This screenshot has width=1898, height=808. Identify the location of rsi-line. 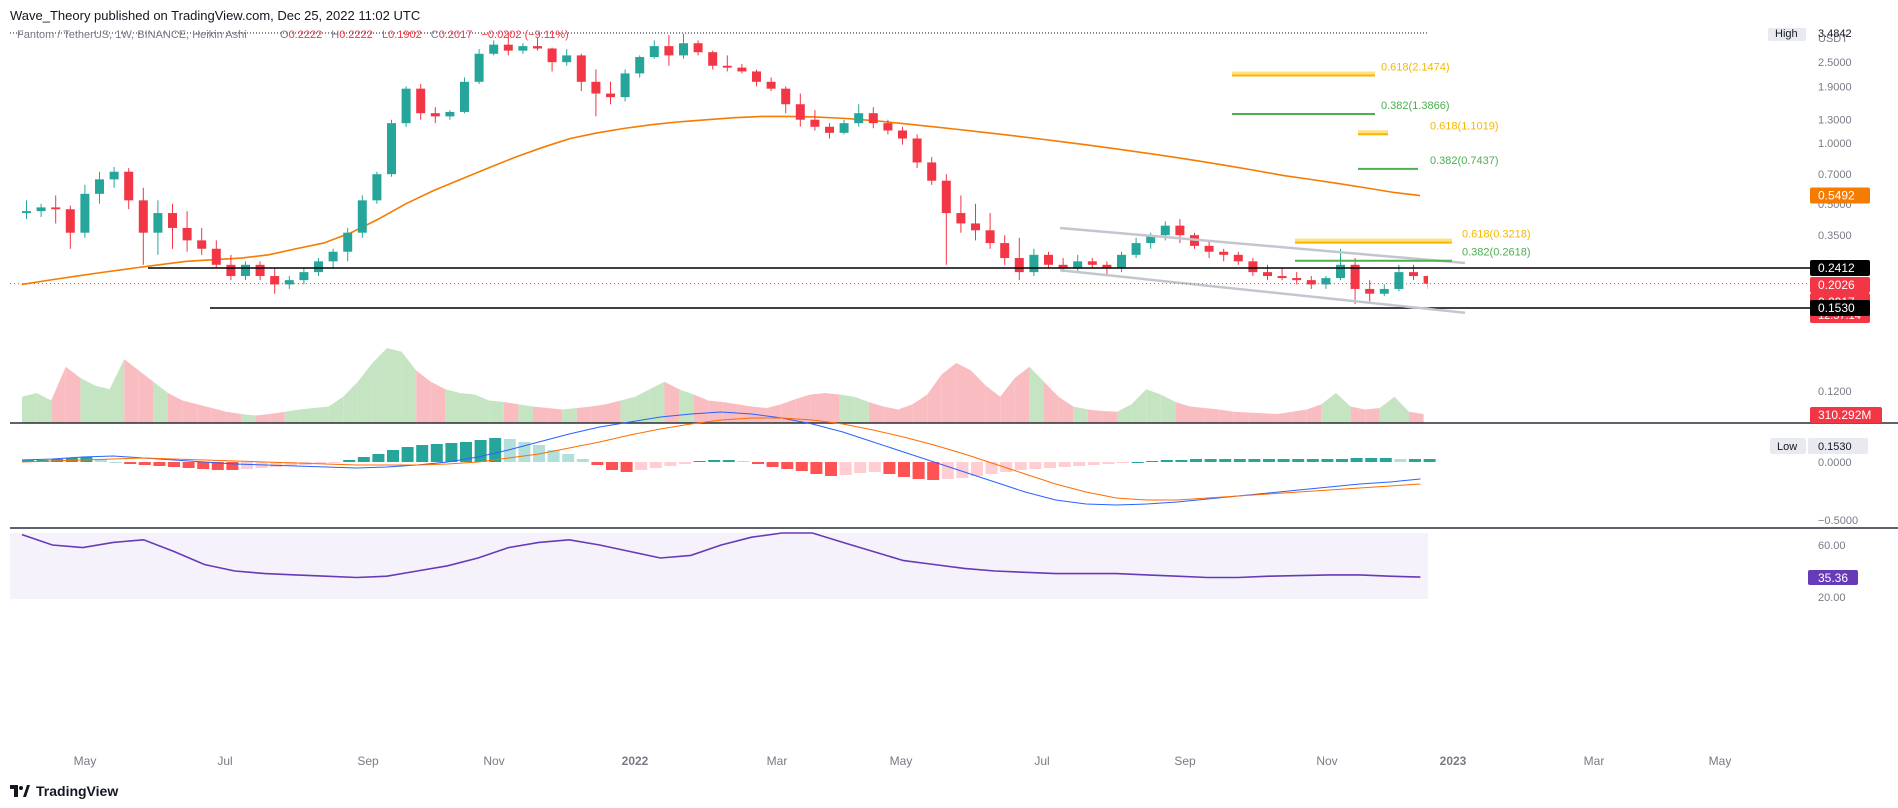
(721, 555).